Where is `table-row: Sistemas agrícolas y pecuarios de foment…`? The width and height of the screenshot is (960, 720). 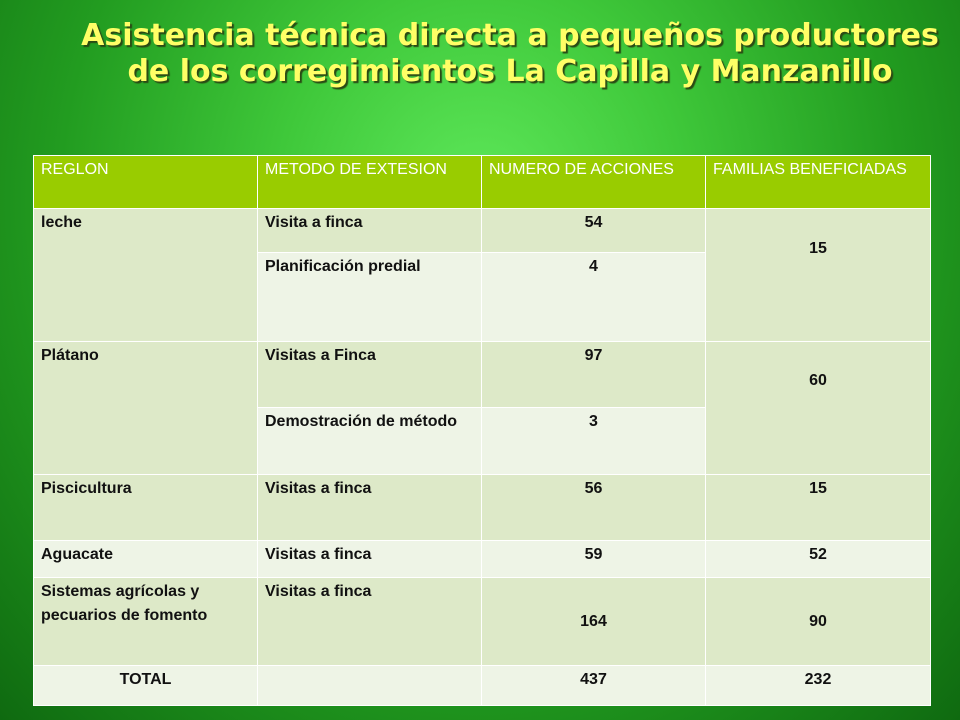
table-row: Sistemas agrícolas y pecuarios de foment… is located at coordinates (482, 621).